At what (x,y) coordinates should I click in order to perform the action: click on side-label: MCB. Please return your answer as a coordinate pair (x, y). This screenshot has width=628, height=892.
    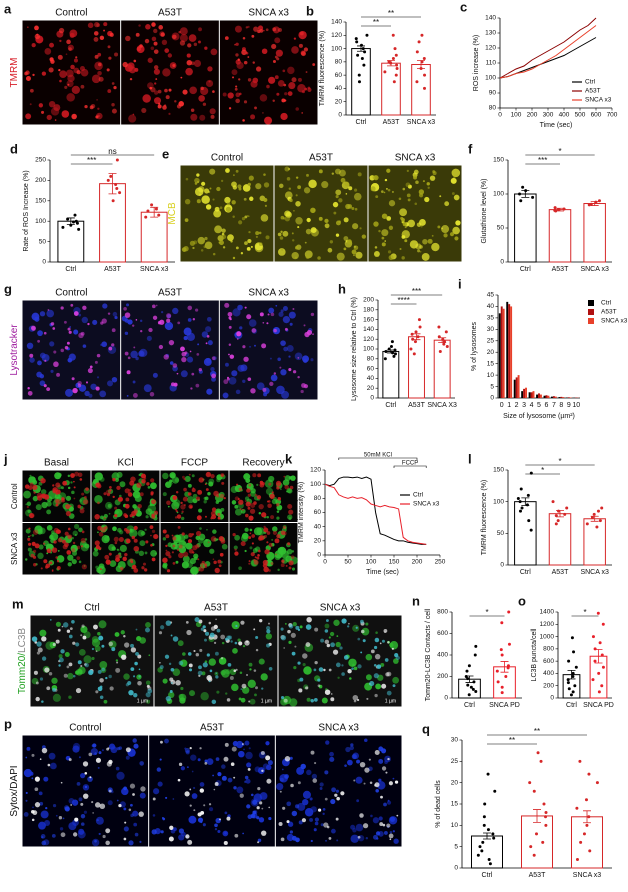
    Looking at the image, I should click on (172, 213).